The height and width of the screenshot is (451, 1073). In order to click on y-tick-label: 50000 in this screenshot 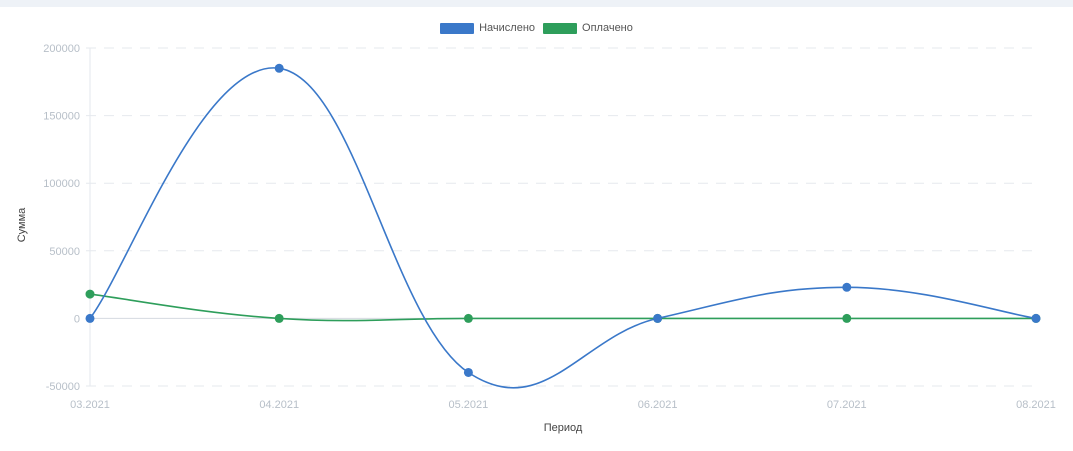, I will do `click(64, 252)`.